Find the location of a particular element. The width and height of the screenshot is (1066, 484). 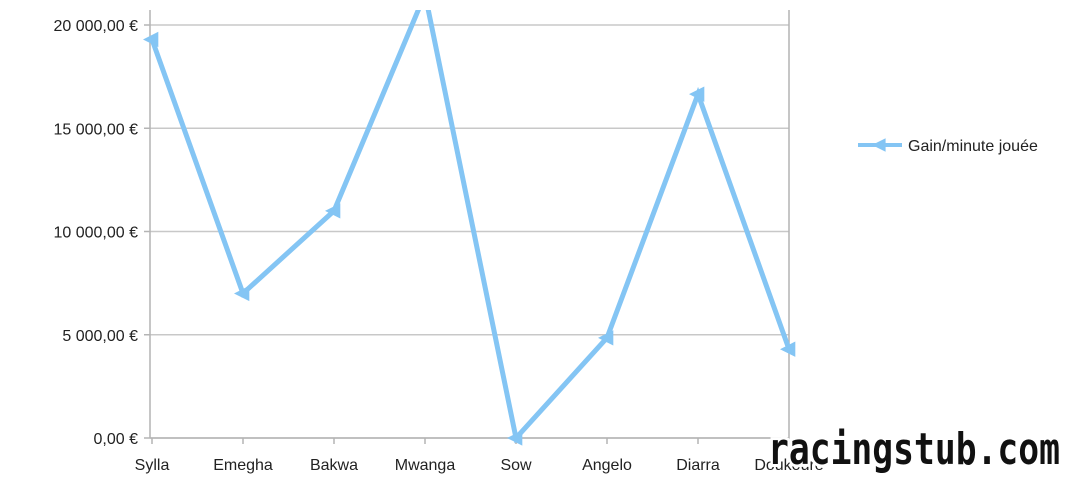

x-tick-label: Sow is located at coordinates (516, 465).